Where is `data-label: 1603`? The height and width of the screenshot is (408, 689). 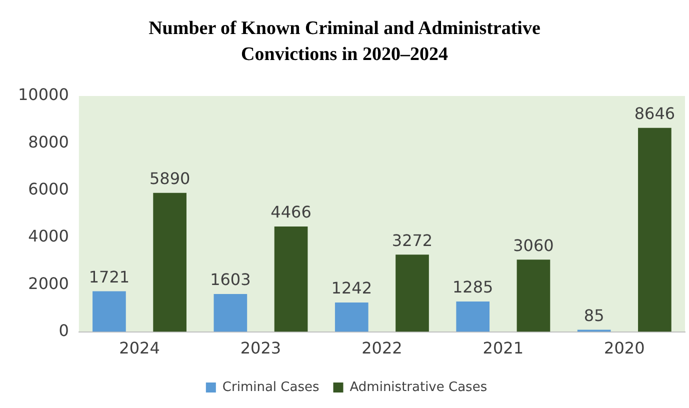 data-label: 1603 is located at coordinates (230, 280).